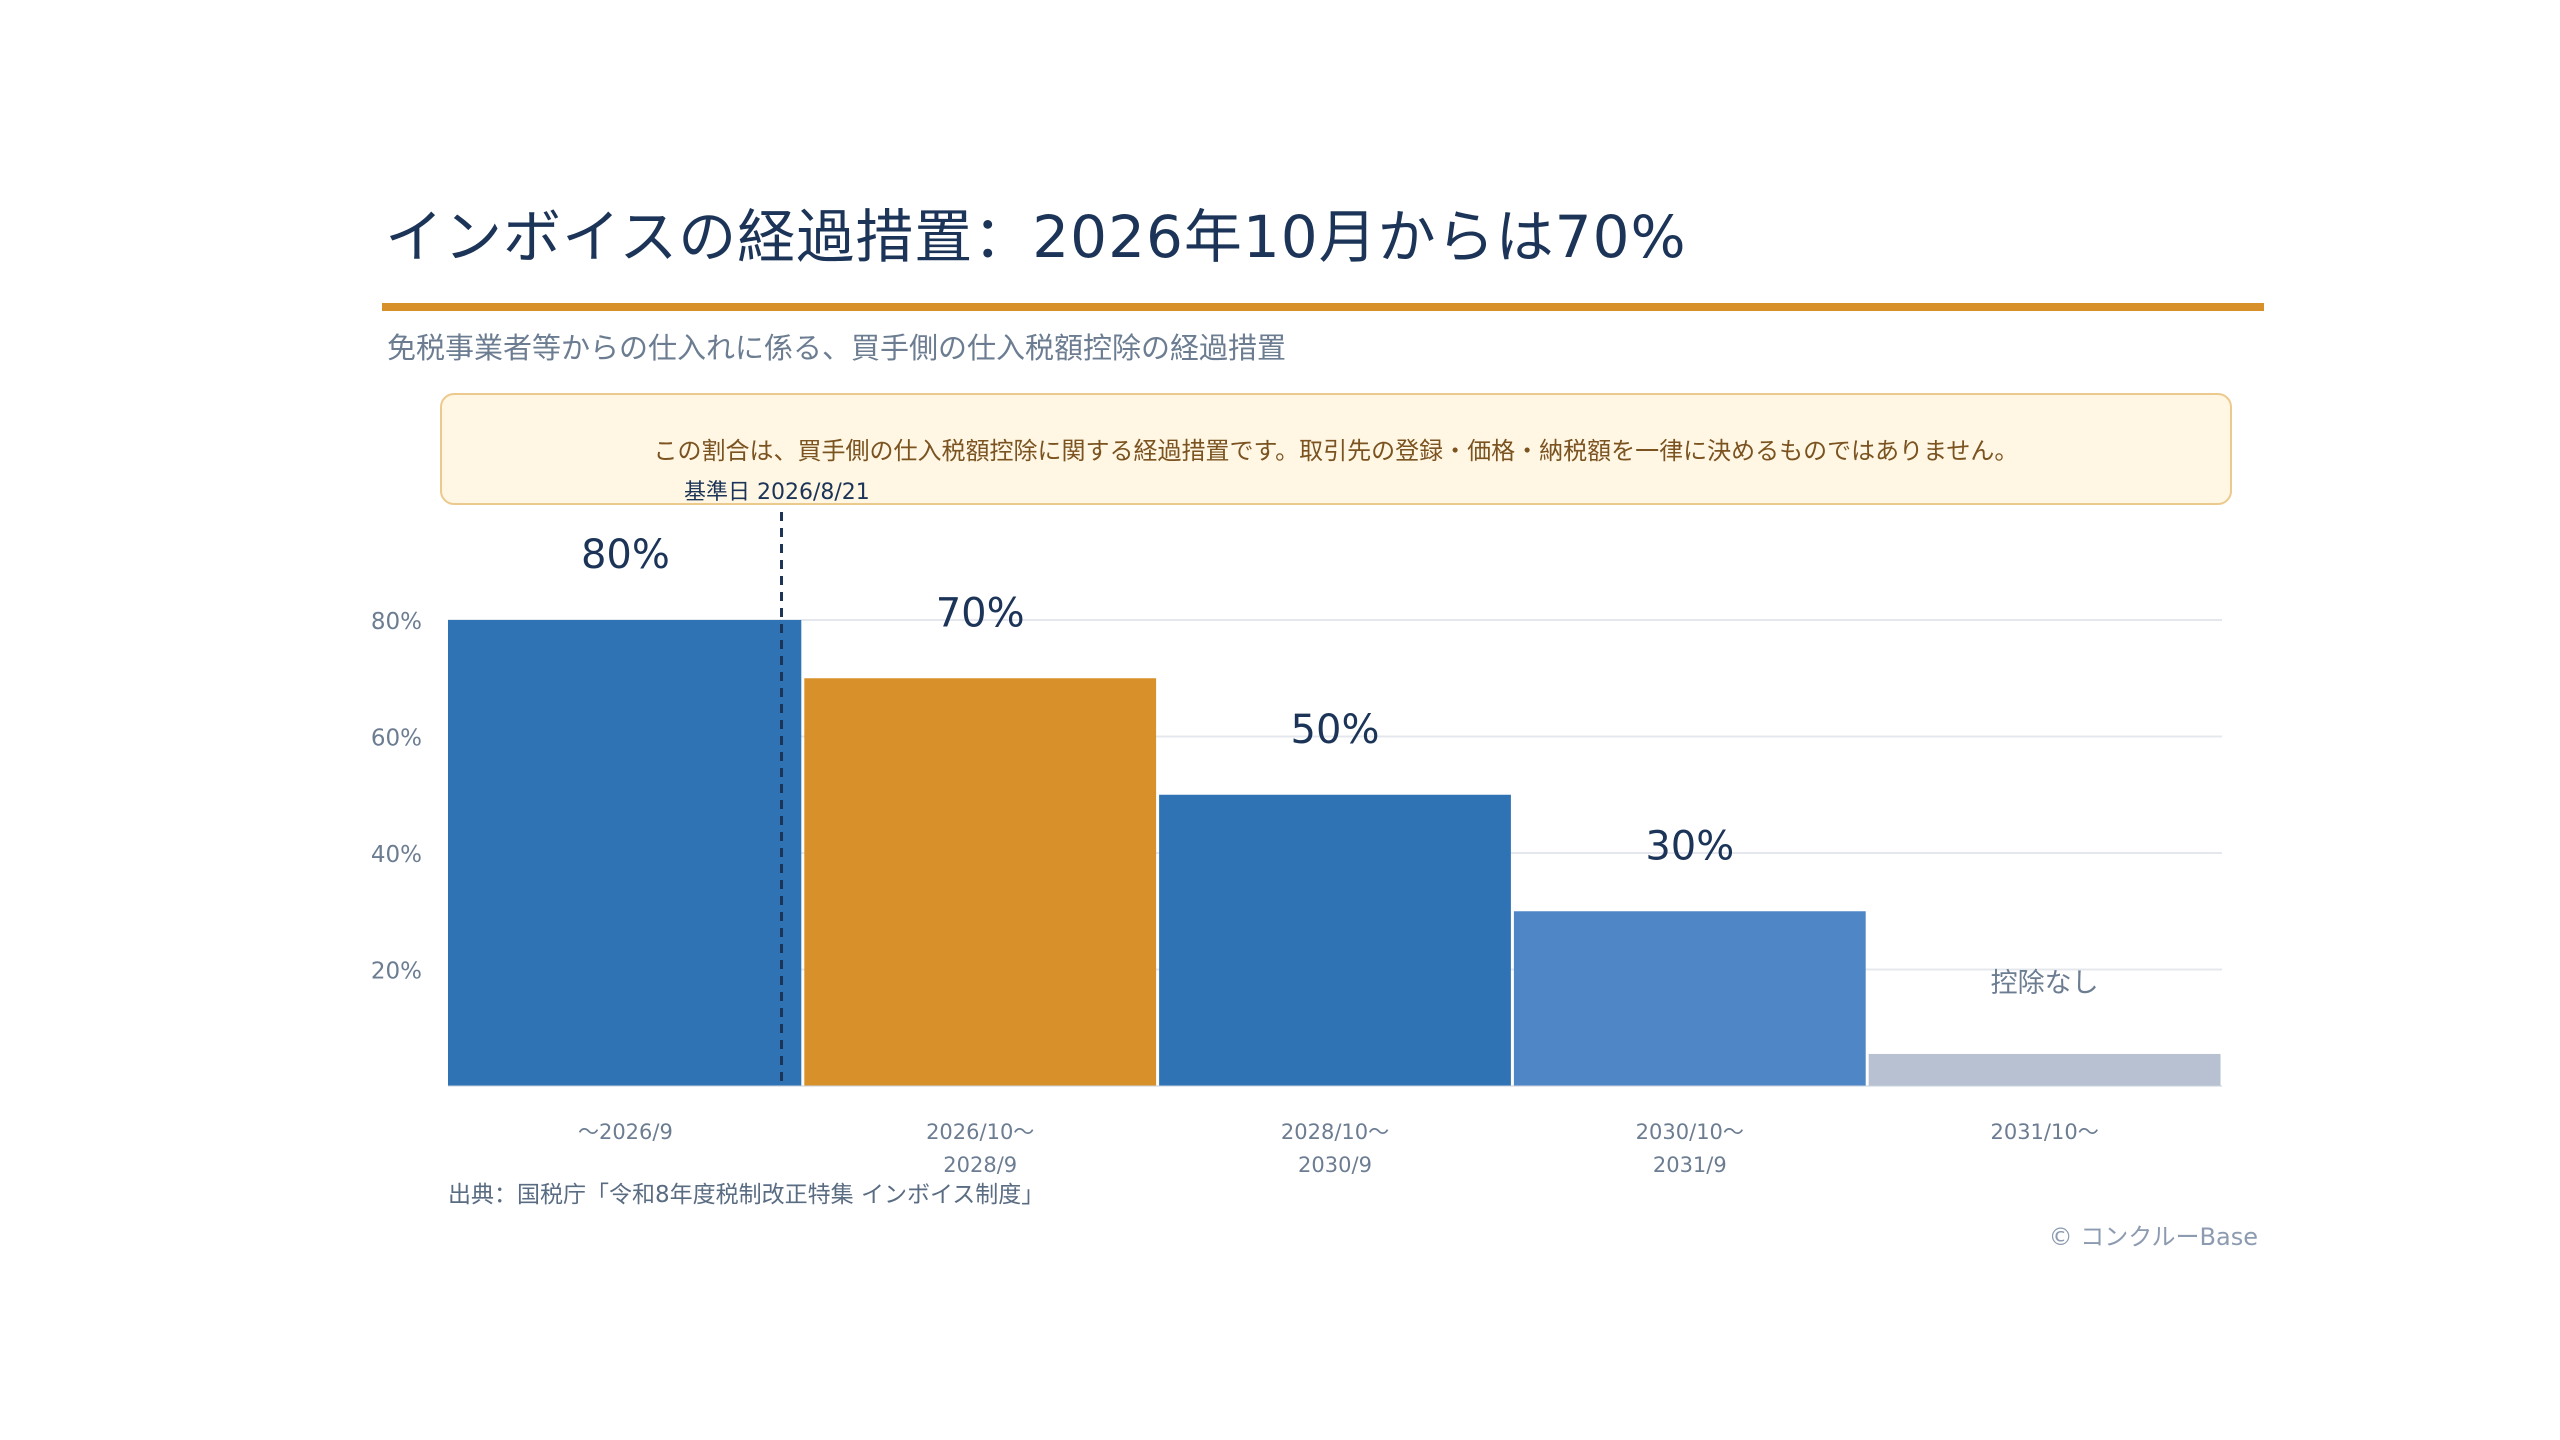  Describe the element at coordinates (2153, 1237) in the screenshot. I see `copyright-text: © コンクルーBase` at that location.